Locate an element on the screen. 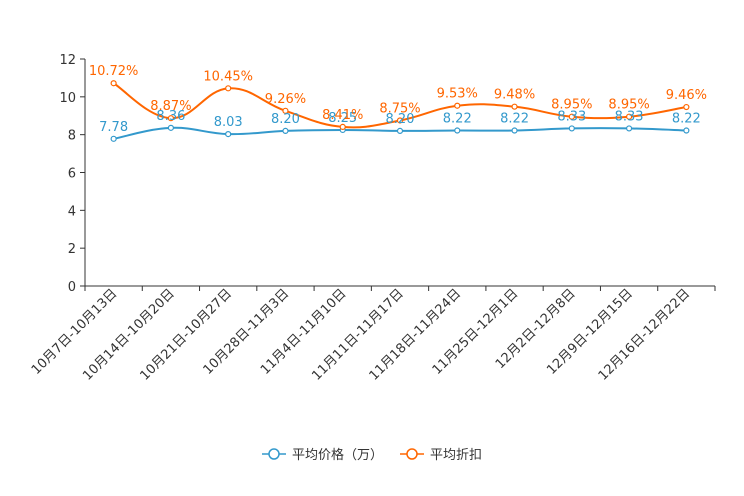 The width and height of the screenshot is (744, 496). y-tick-label: 10 is located at coordinates (67, 98).